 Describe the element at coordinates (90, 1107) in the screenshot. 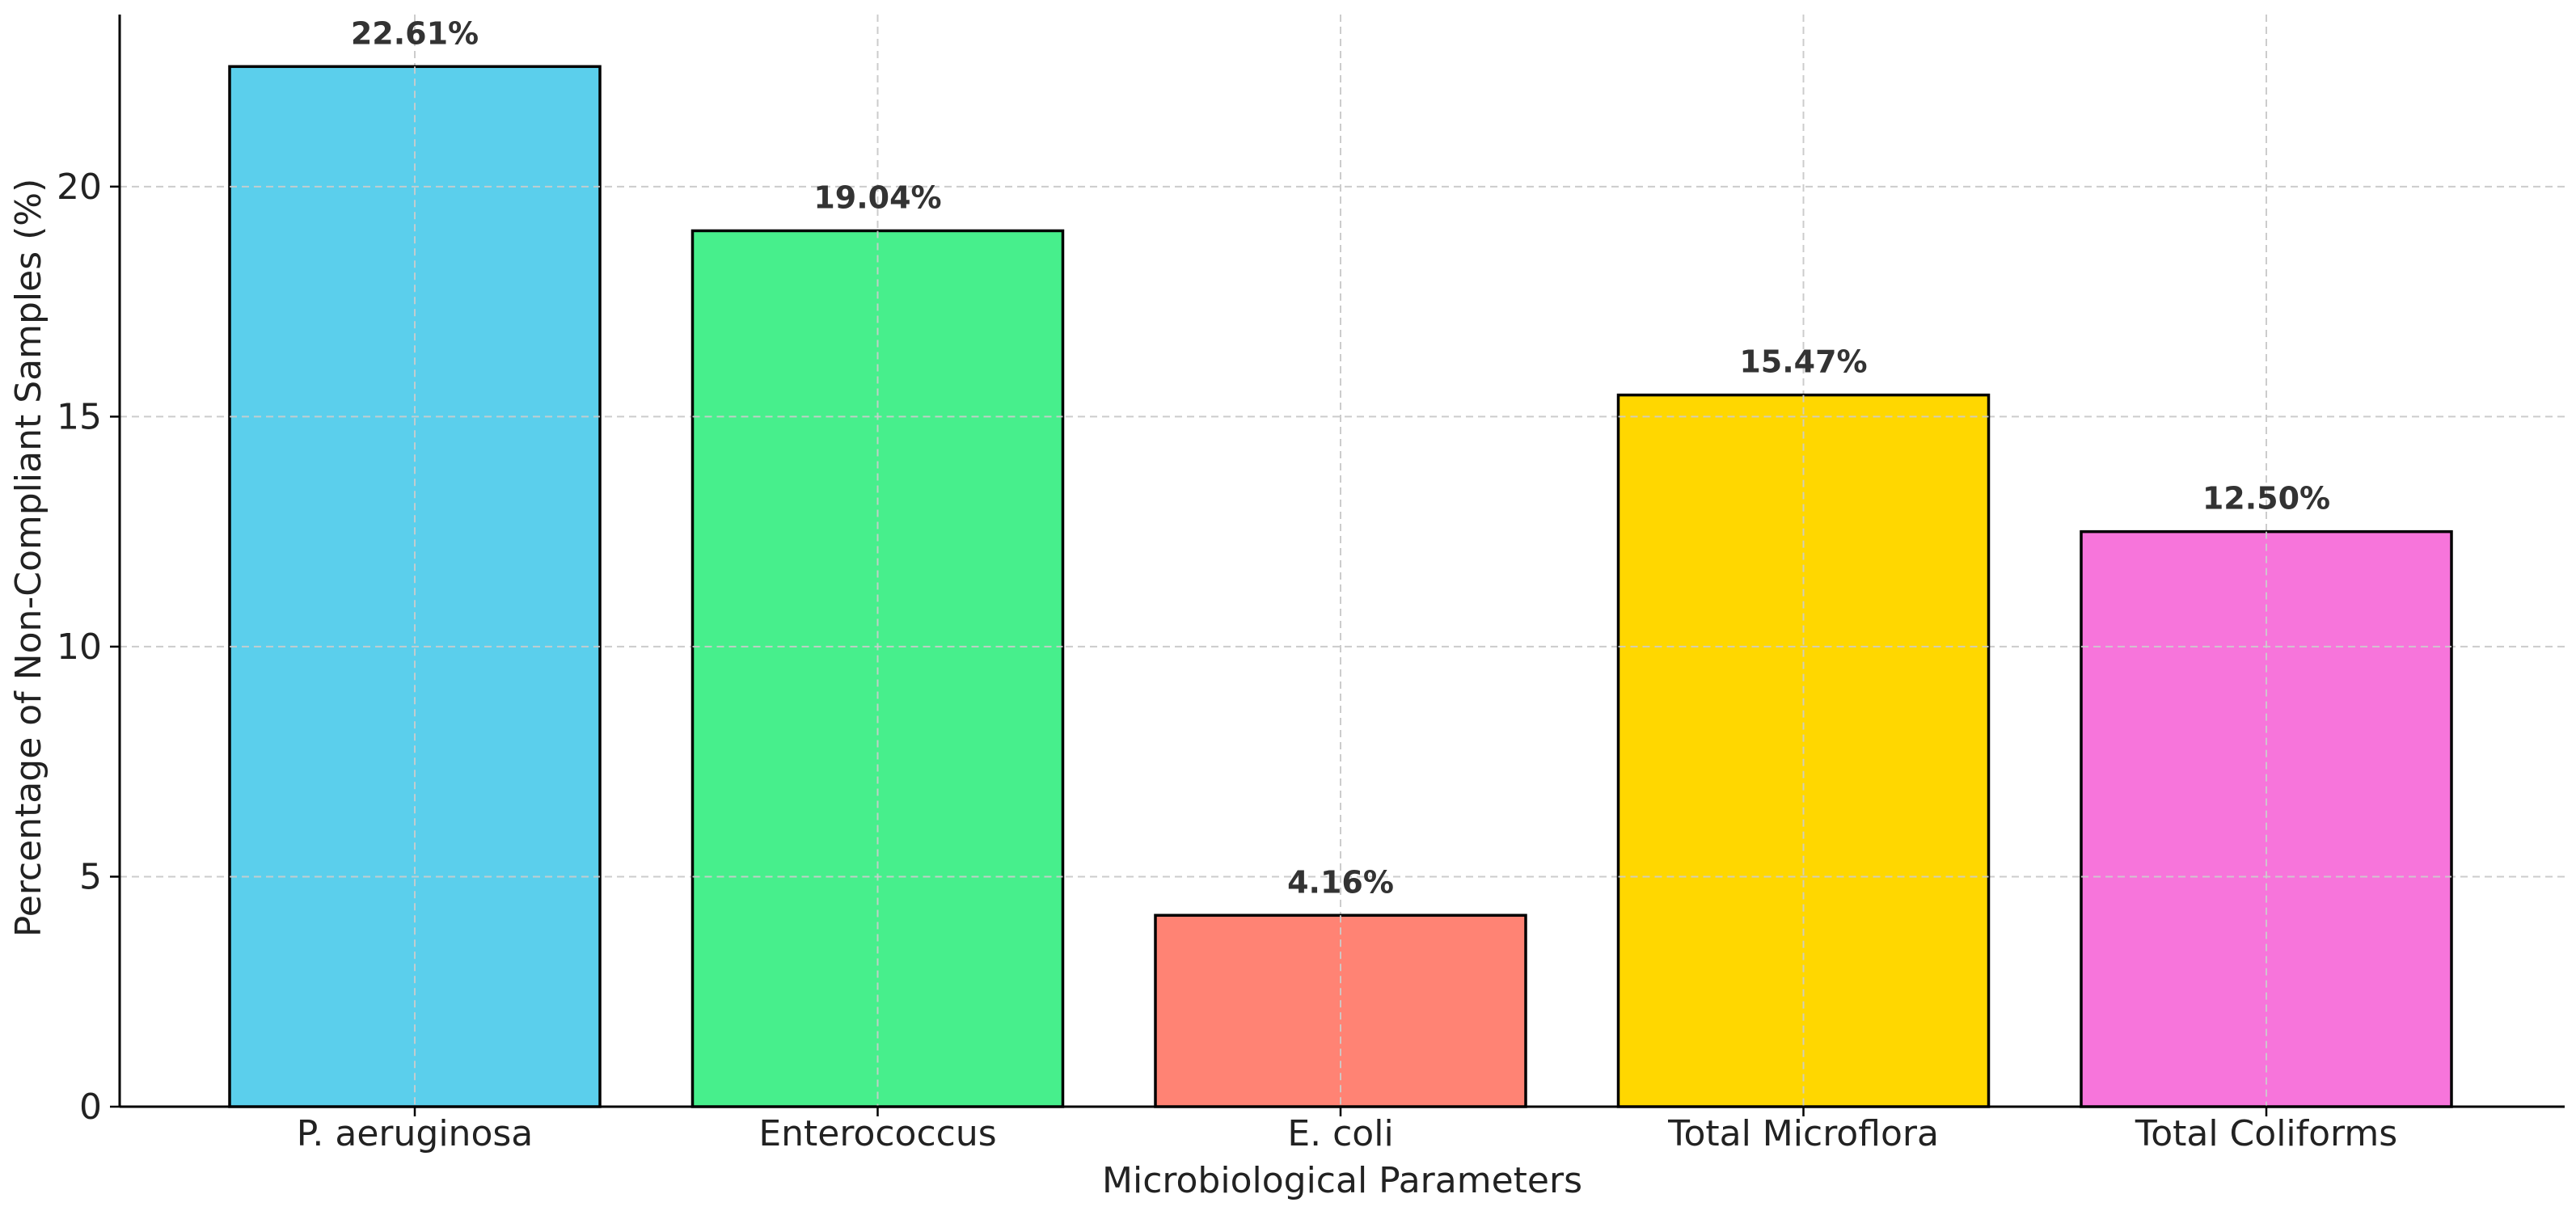

I see `y-tick-label: 0` at that location.